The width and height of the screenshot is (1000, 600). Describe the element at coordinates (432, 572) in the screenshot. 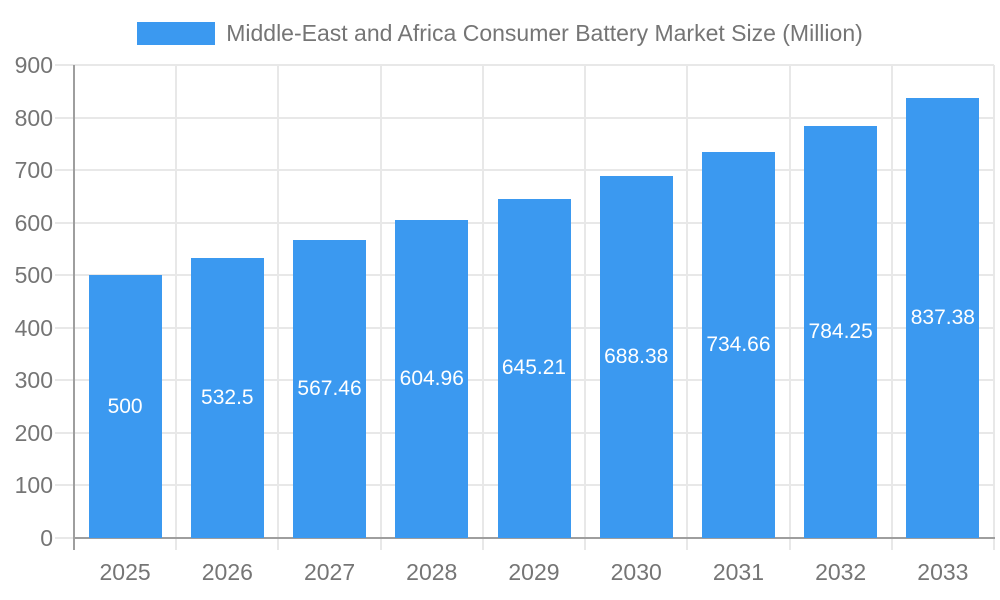

I see `x-tick-label-2028: 2028` at that location.